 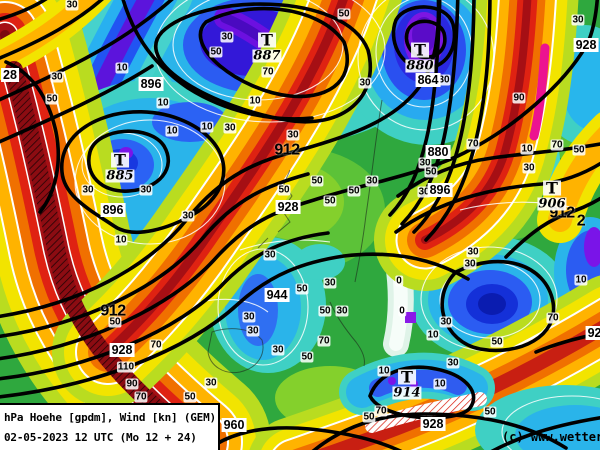 What do you see at coordinates (552, 204) in the screenshot?
I see `low-center-value: 906` at bounding box center [552, 204].